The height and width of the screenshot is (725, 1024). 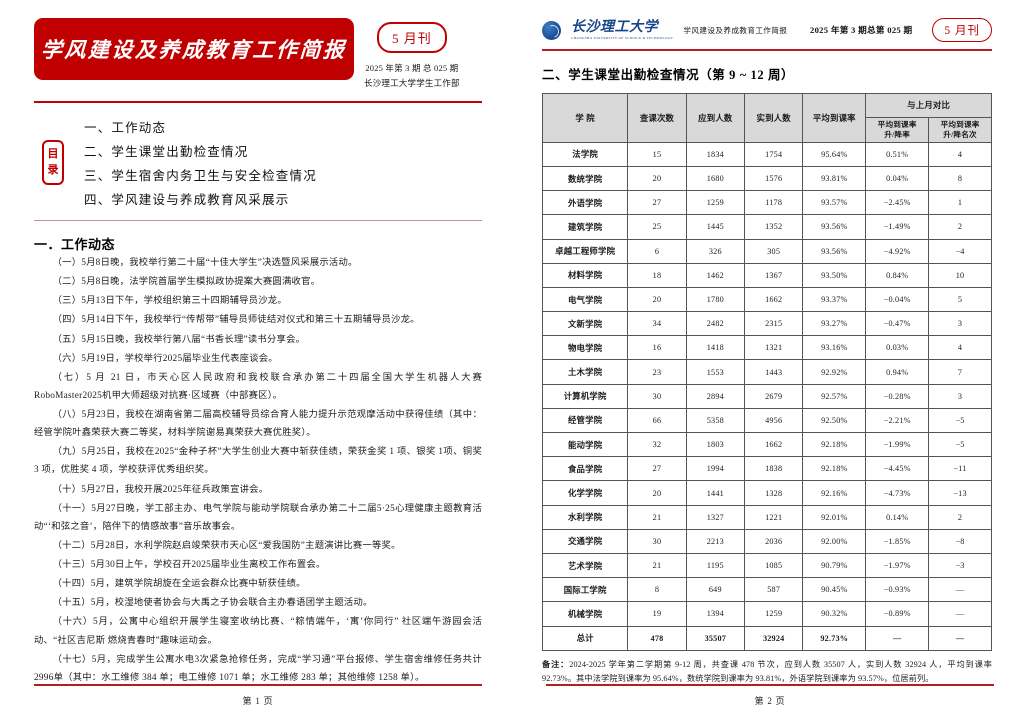 What do you see at coordinates (715, 638) in the screenshot?
I see `cell-value: 35507` at bounding box center [715, 638].